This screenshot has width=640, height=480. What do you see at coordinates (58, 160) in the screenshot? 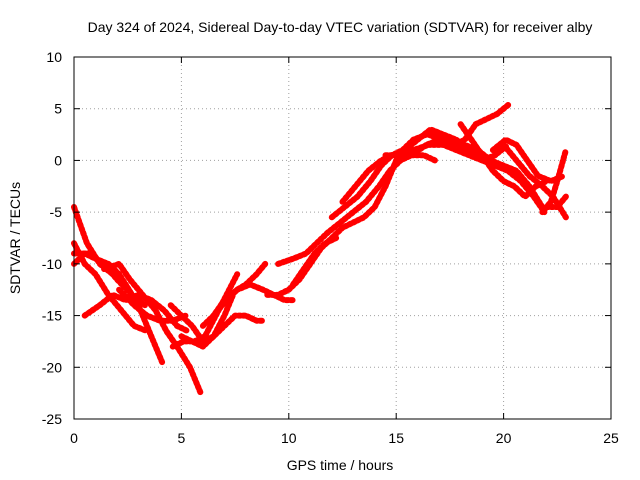
I see `y-tick-label: 0` at bounding box center [58, 160].